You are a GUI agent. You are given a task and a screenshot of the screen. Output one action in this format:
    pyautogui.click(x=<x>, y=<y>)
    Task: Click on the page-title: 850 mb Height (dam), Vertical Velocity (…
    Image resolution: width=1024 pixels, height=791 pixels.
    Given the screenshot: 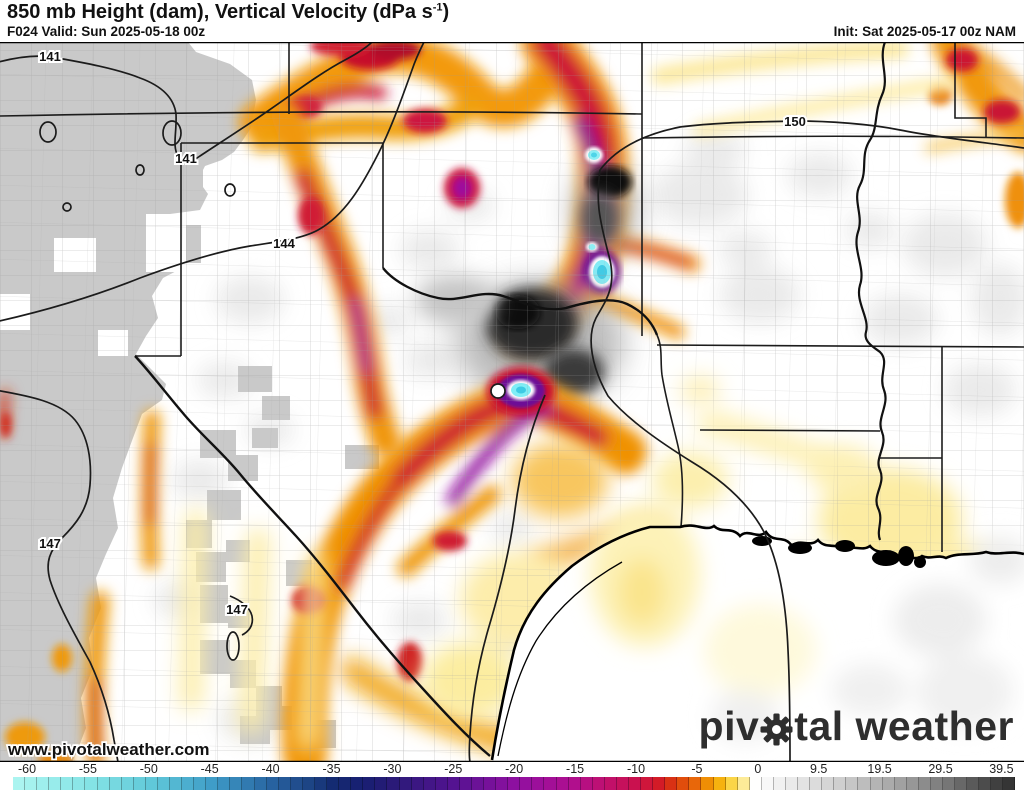 What is the action you would take?
    pyautogui.click(x=228, y=12)
    